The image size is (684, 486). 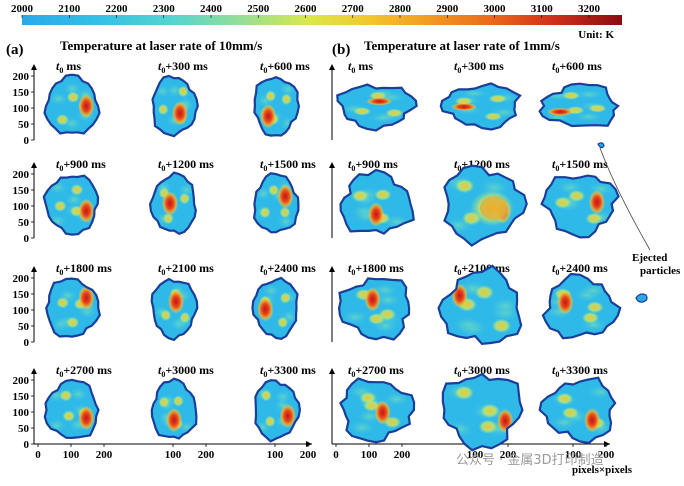 I want to click on colorbar-tick-label: 2700, so click(x=353, y=9).